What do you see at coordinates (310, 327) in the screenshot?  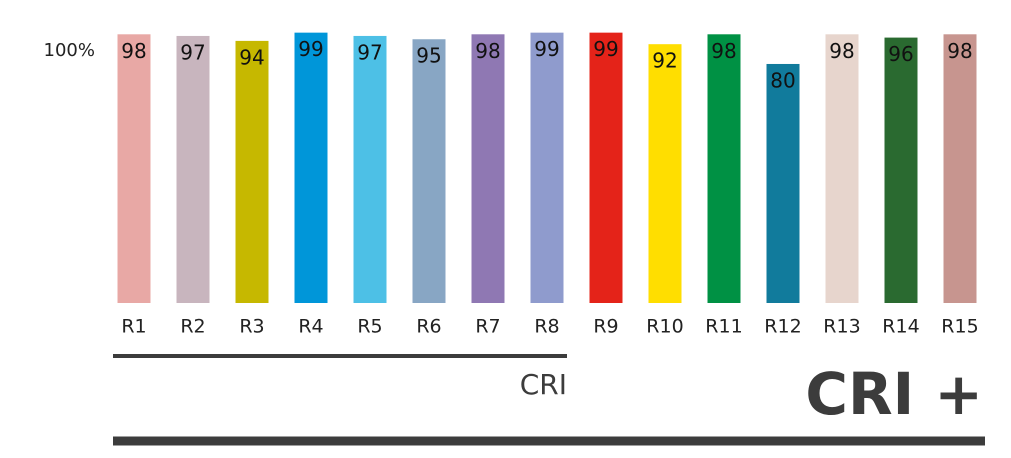 I see `x-tick-label: R4` at bounding box center [310, 327].